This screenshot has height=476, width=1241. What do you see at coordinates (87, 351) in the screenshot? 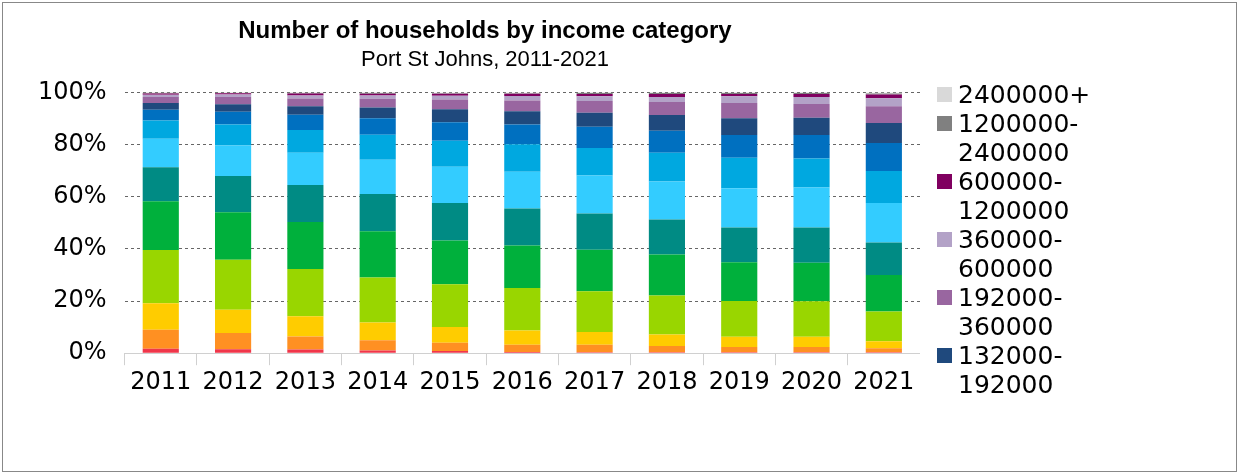
I see `y-tick-label: 0%` at bounding box center [87, 351].